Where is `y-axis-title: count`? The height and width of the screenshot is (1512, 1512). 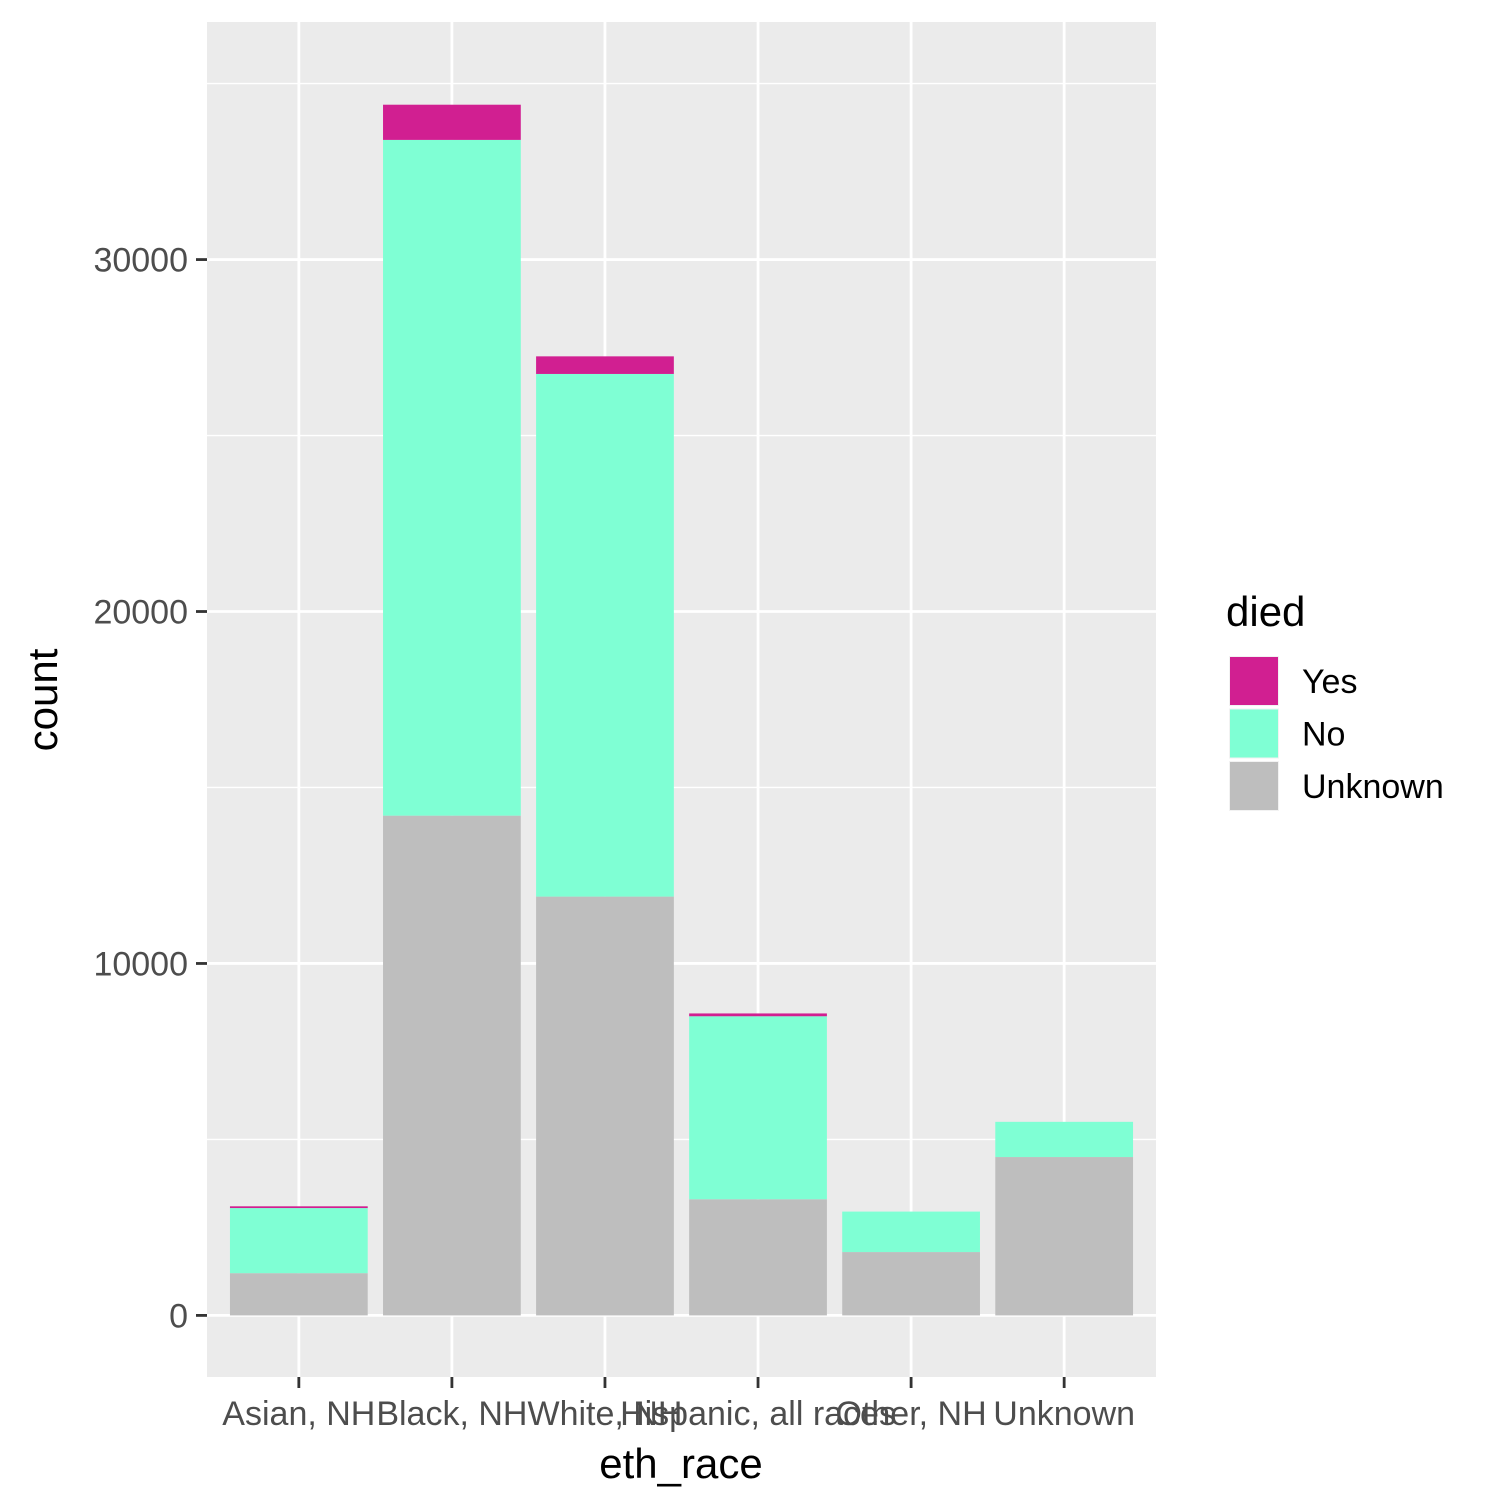
y-axis-title: count is located at coordinates (42, 699).